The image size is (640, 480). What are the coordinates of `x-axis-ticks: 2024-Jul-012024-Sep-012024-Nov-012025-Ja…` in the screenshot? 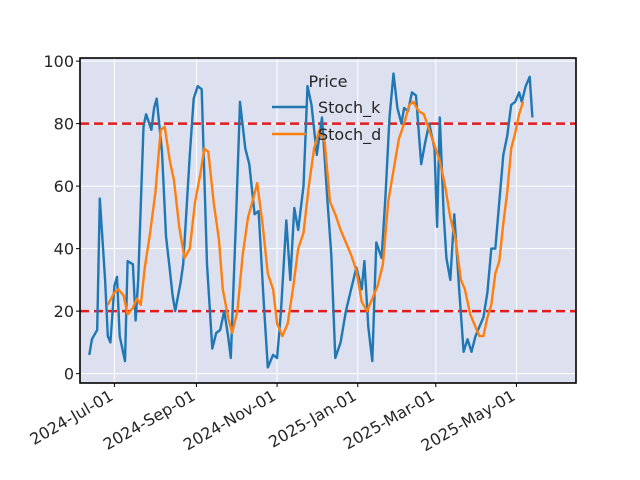 It's located at (272, 419).